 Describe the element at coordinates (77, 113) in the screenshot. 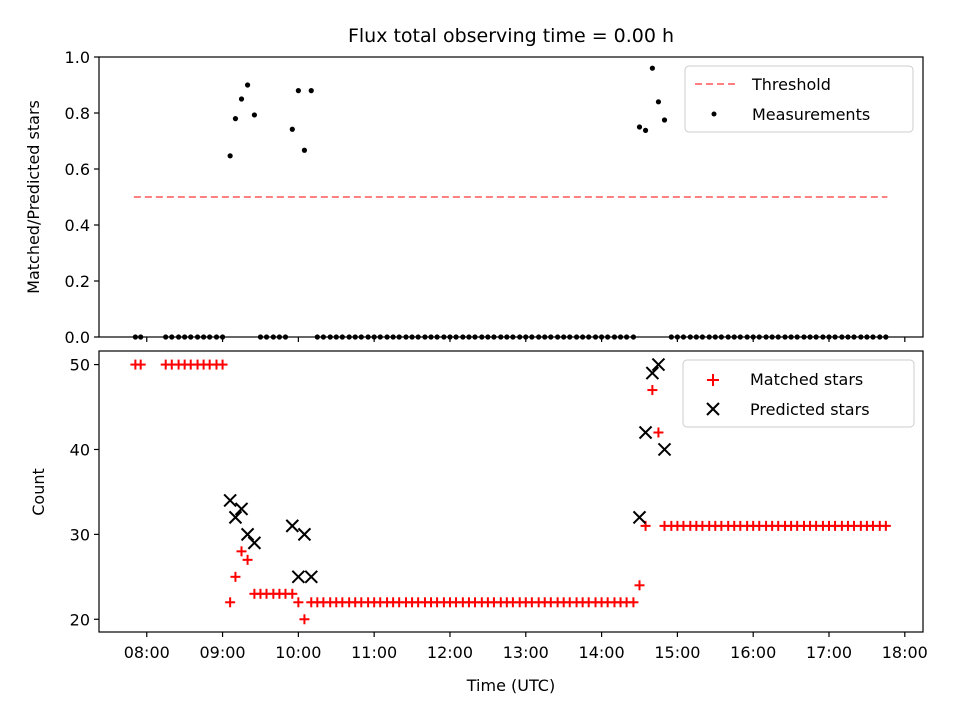

I see `y-tick-label: 0.8` at that location.